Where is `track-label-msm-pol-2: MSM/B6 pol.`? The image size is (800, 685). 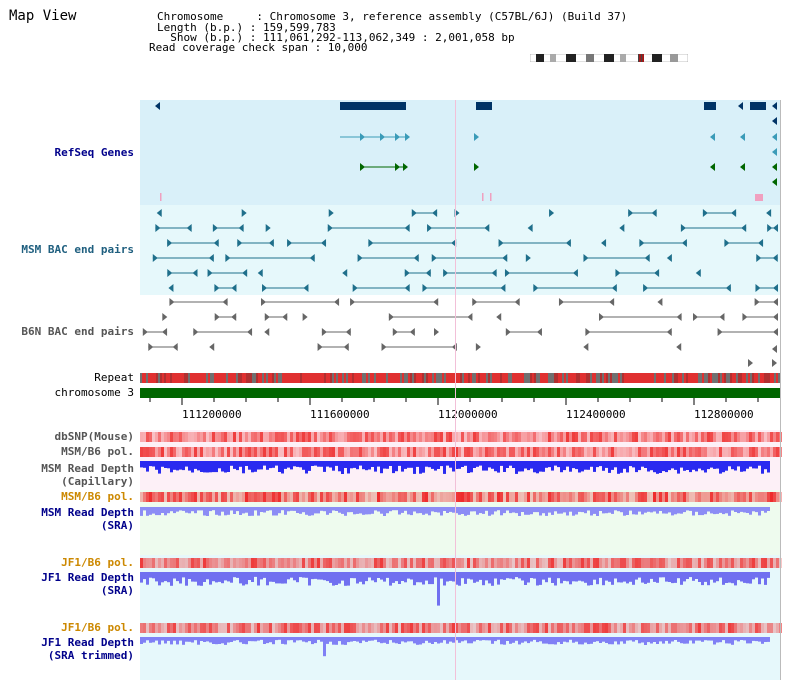
track-label-msm-pol-2: MSM/B6 pol. is located at coordinates (97, 496).